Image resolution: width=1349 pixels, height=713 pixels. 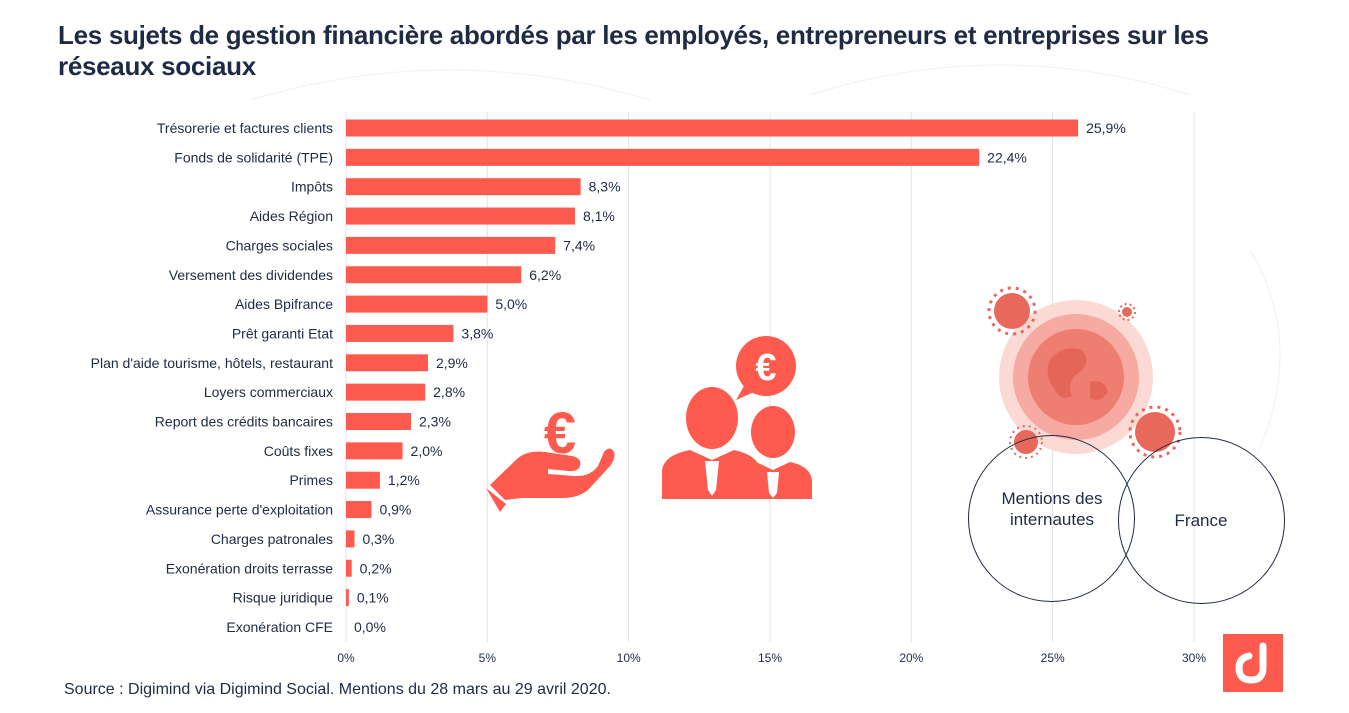 I want to click on value-label: 7,4%, so click(x=579, y=245).